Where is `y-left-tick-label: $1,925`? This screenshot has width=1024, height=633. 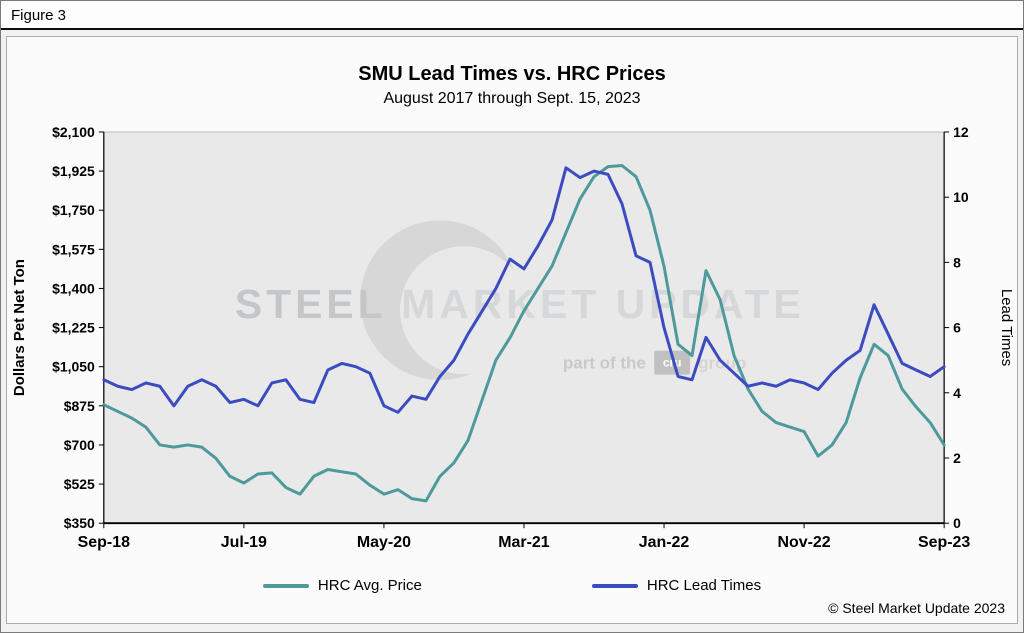
y-left-tick-label: $1,925 is located at coordinates (73, 171).